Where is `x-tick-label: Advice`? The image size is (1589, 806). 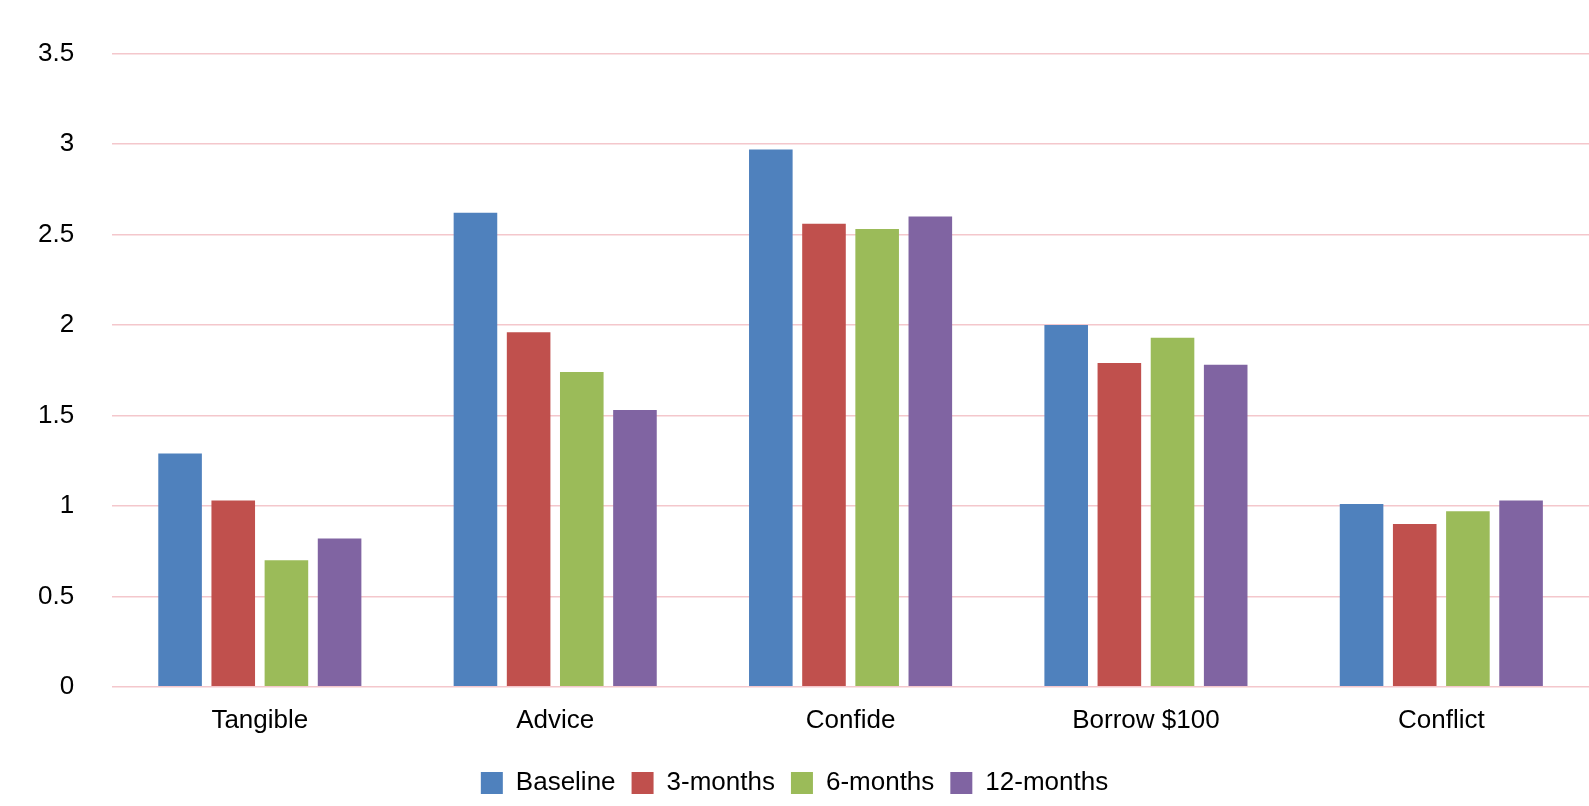 x-tick-label: Advice is located at coordinates (555, 718).